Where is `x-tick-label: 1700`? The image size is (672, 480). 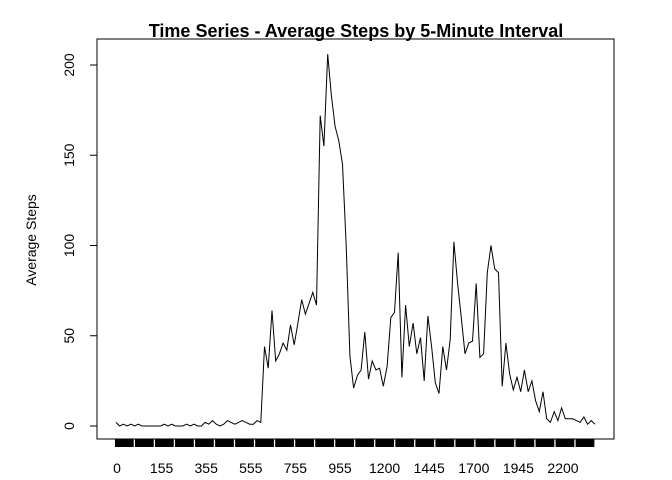 x-tick-label: 1700 is located at coordinates (473, 468).